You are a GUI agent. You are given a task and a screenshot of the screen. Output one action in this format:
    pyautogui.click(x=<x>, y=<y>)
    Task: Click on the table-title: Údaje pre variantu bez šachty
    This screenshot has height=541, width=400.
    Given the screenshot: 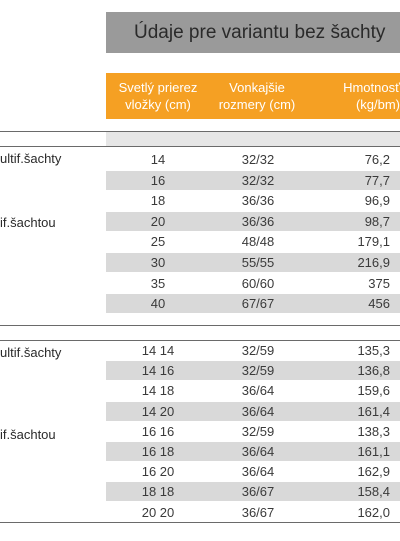 What is the action you would take?
    pyautogui.click(x=253, y=32)
    